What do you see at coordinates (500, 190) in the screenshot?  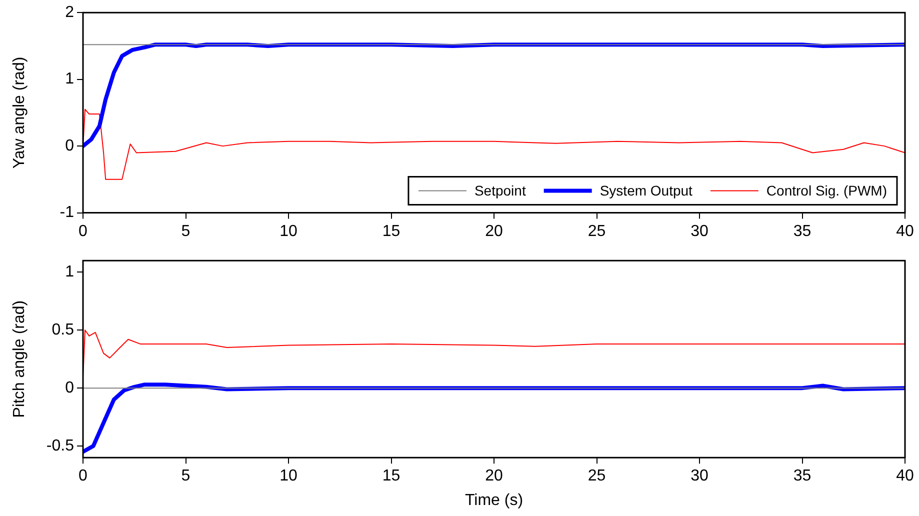 I see `legend-label: Setpoint` at bounding box center [500, 190].